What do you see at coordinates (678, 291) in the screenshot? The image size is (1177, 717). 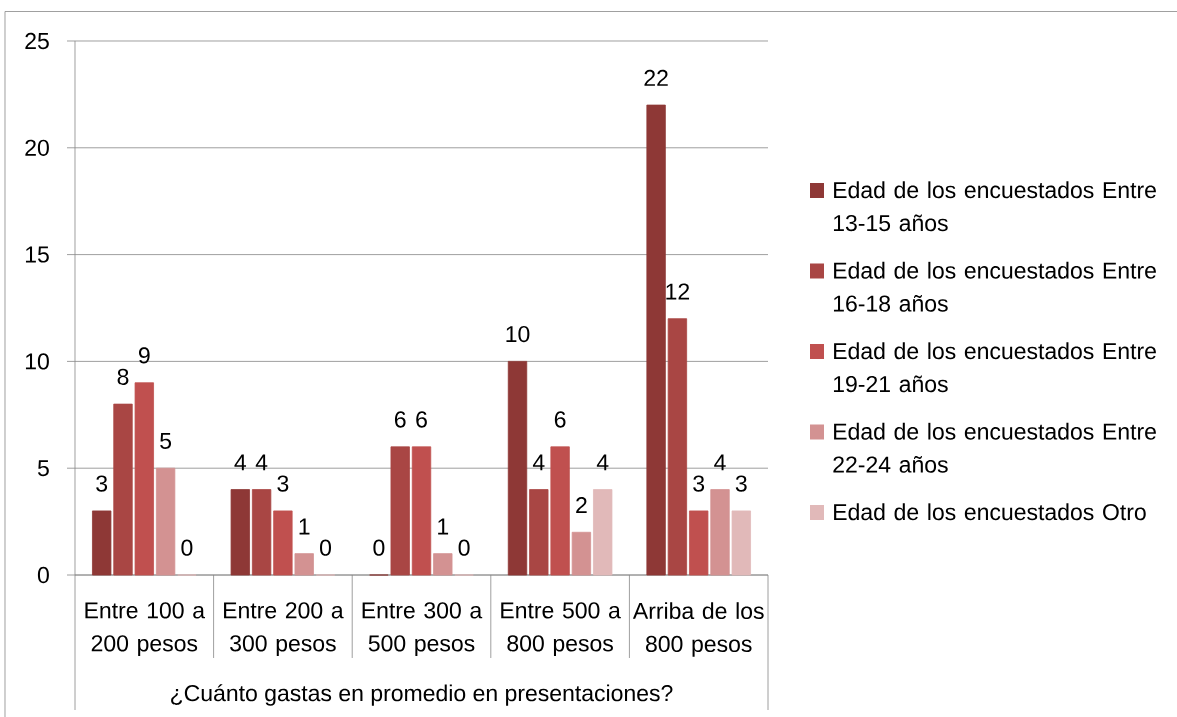 I see `data-label: 12` at bounding box center [678, 291].